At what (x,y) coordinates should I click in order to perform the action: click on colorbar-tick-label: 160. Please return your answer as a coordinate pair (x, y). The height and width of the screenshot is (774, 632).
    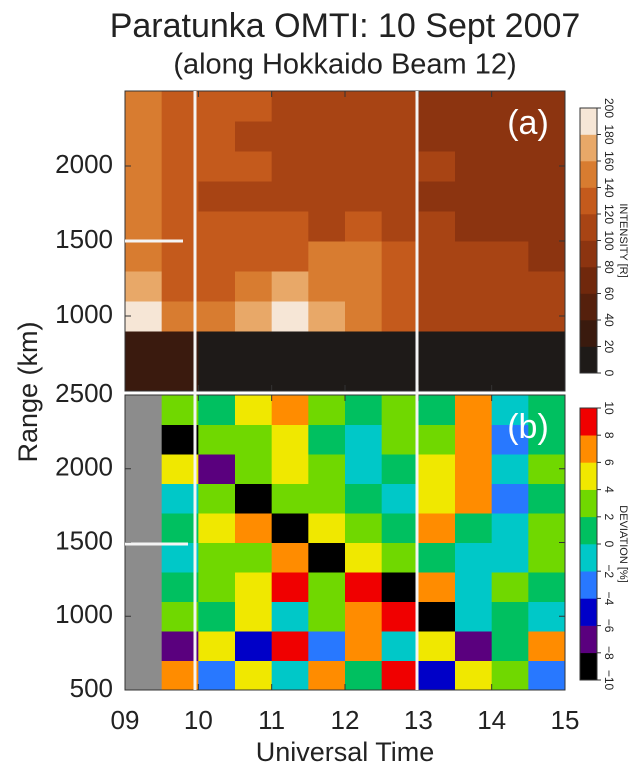
    Looking at the image, I should click on (609, 161).